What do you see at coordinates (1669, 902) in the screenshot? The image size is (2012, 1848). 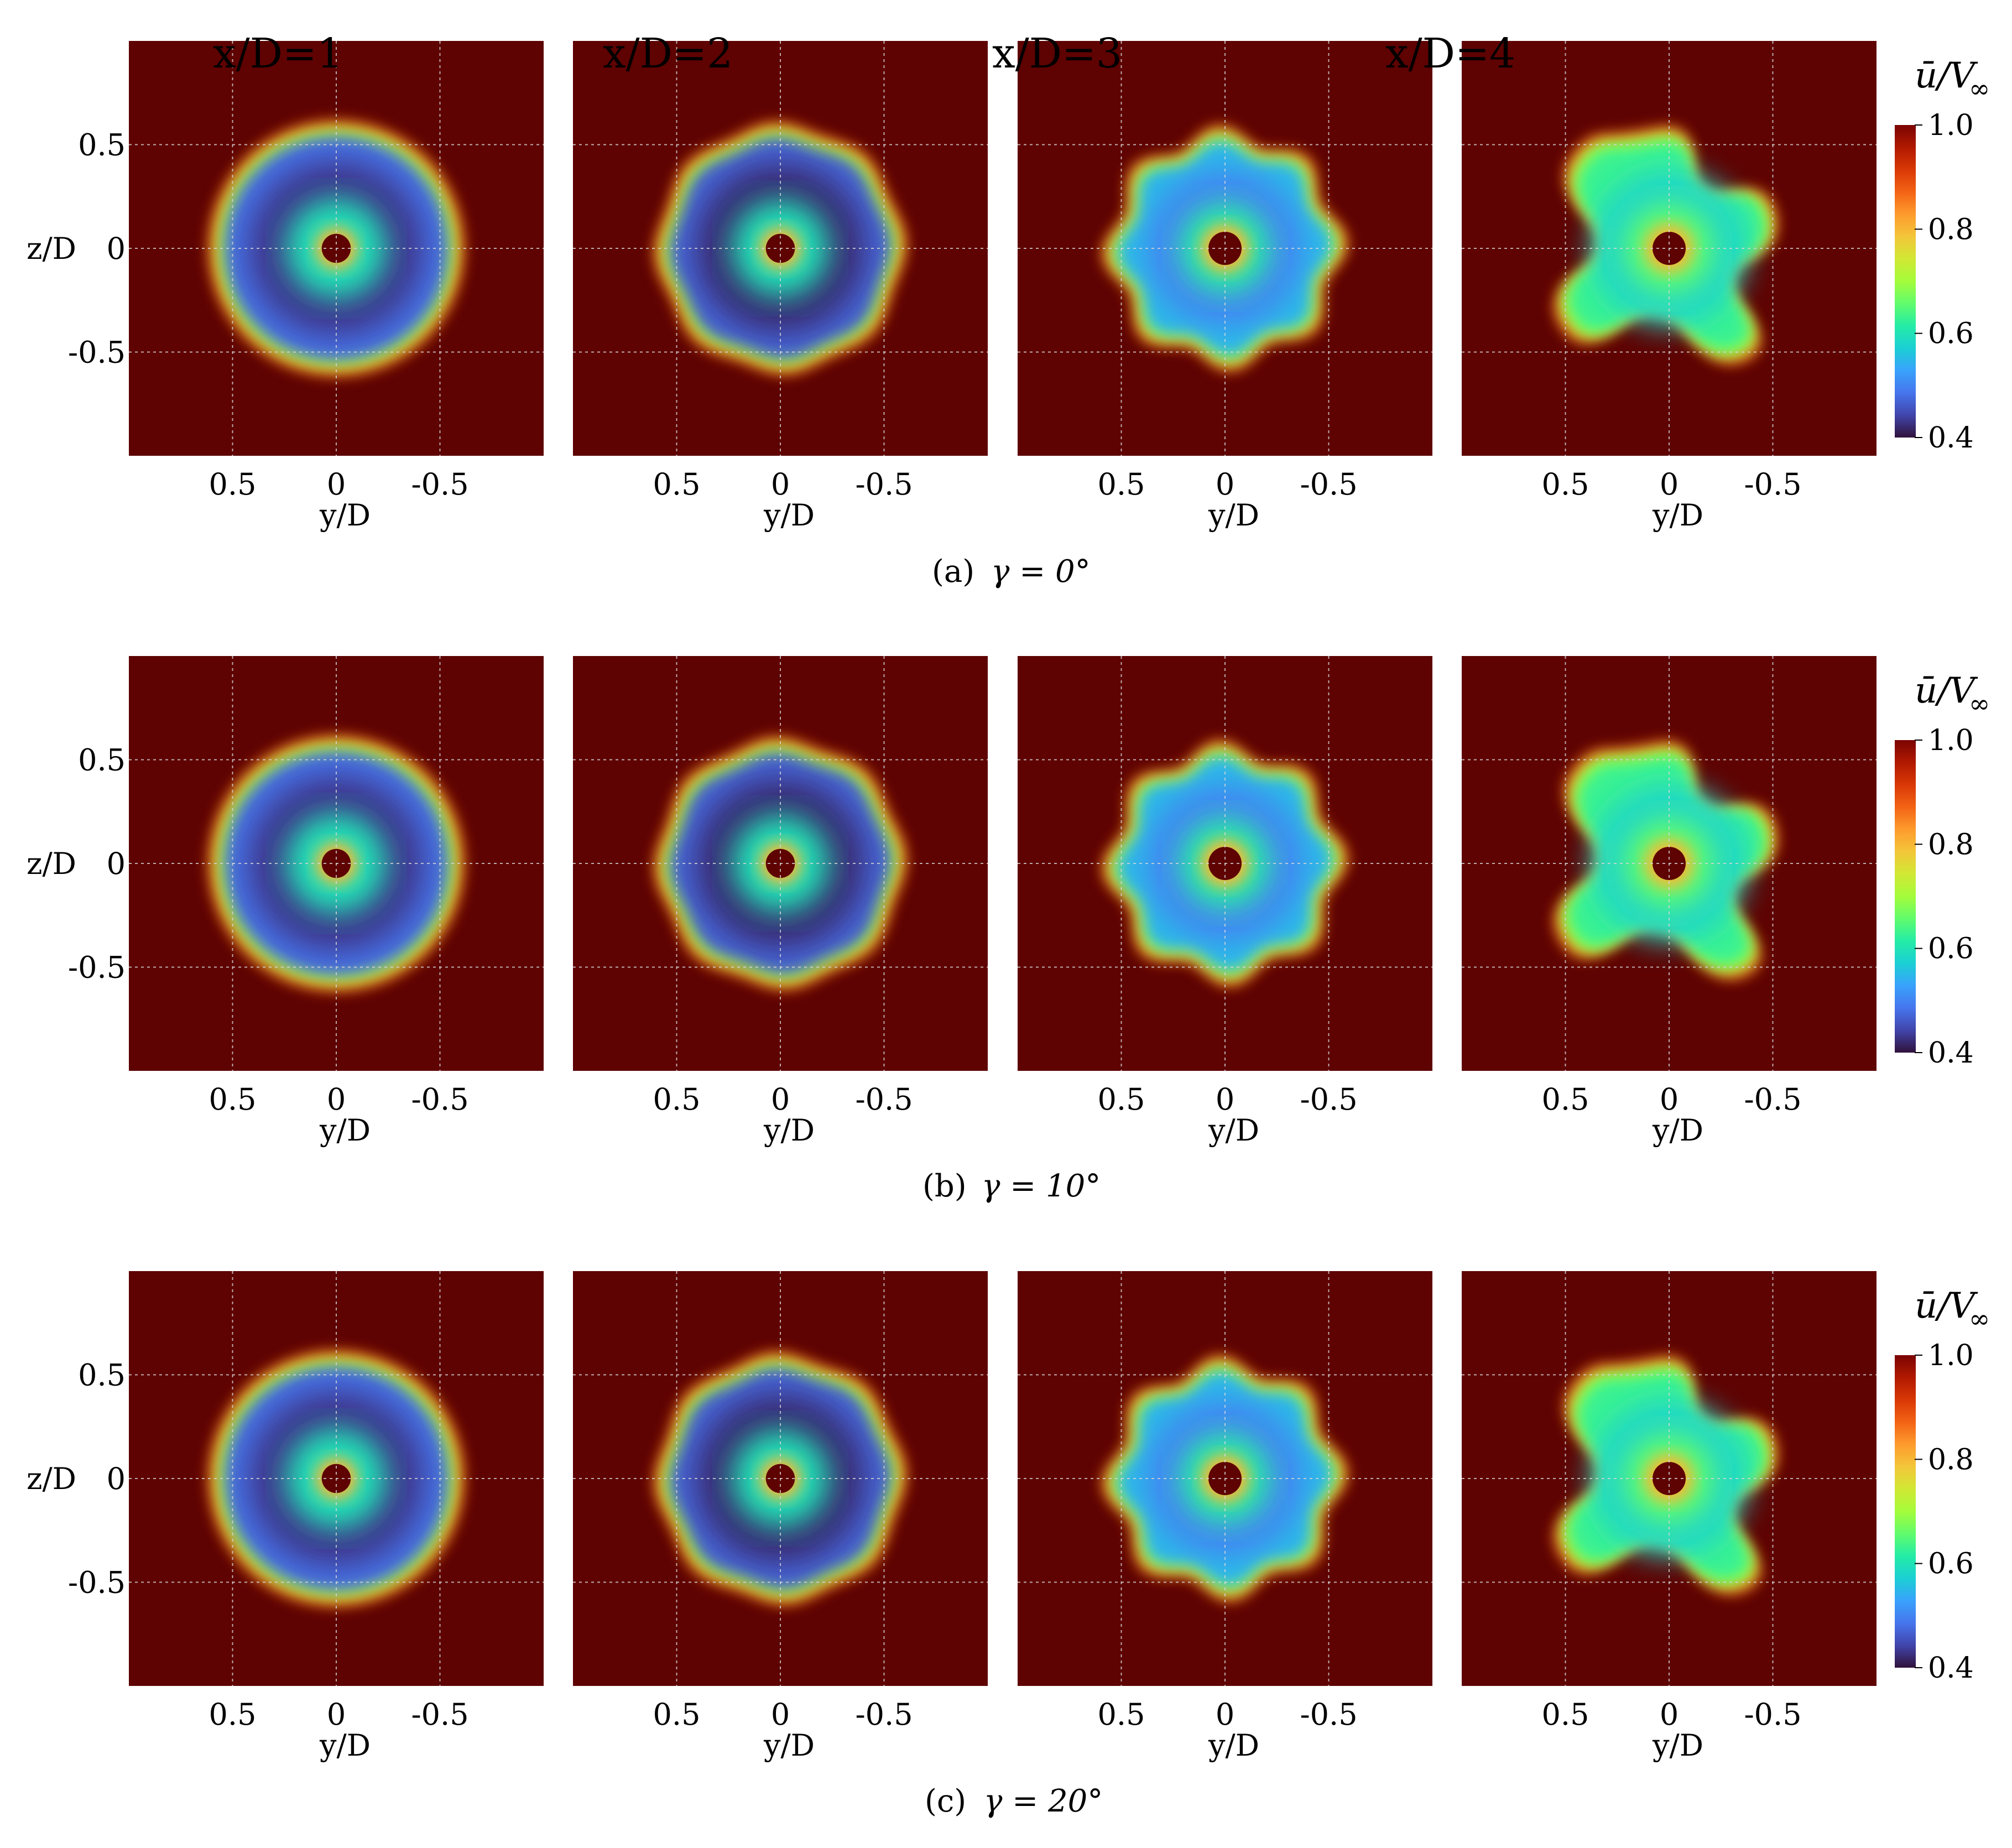 I see `panel-xD4-gamma10: 0.5 0 -0.5 y/D` at bounding box center [1669, 902].